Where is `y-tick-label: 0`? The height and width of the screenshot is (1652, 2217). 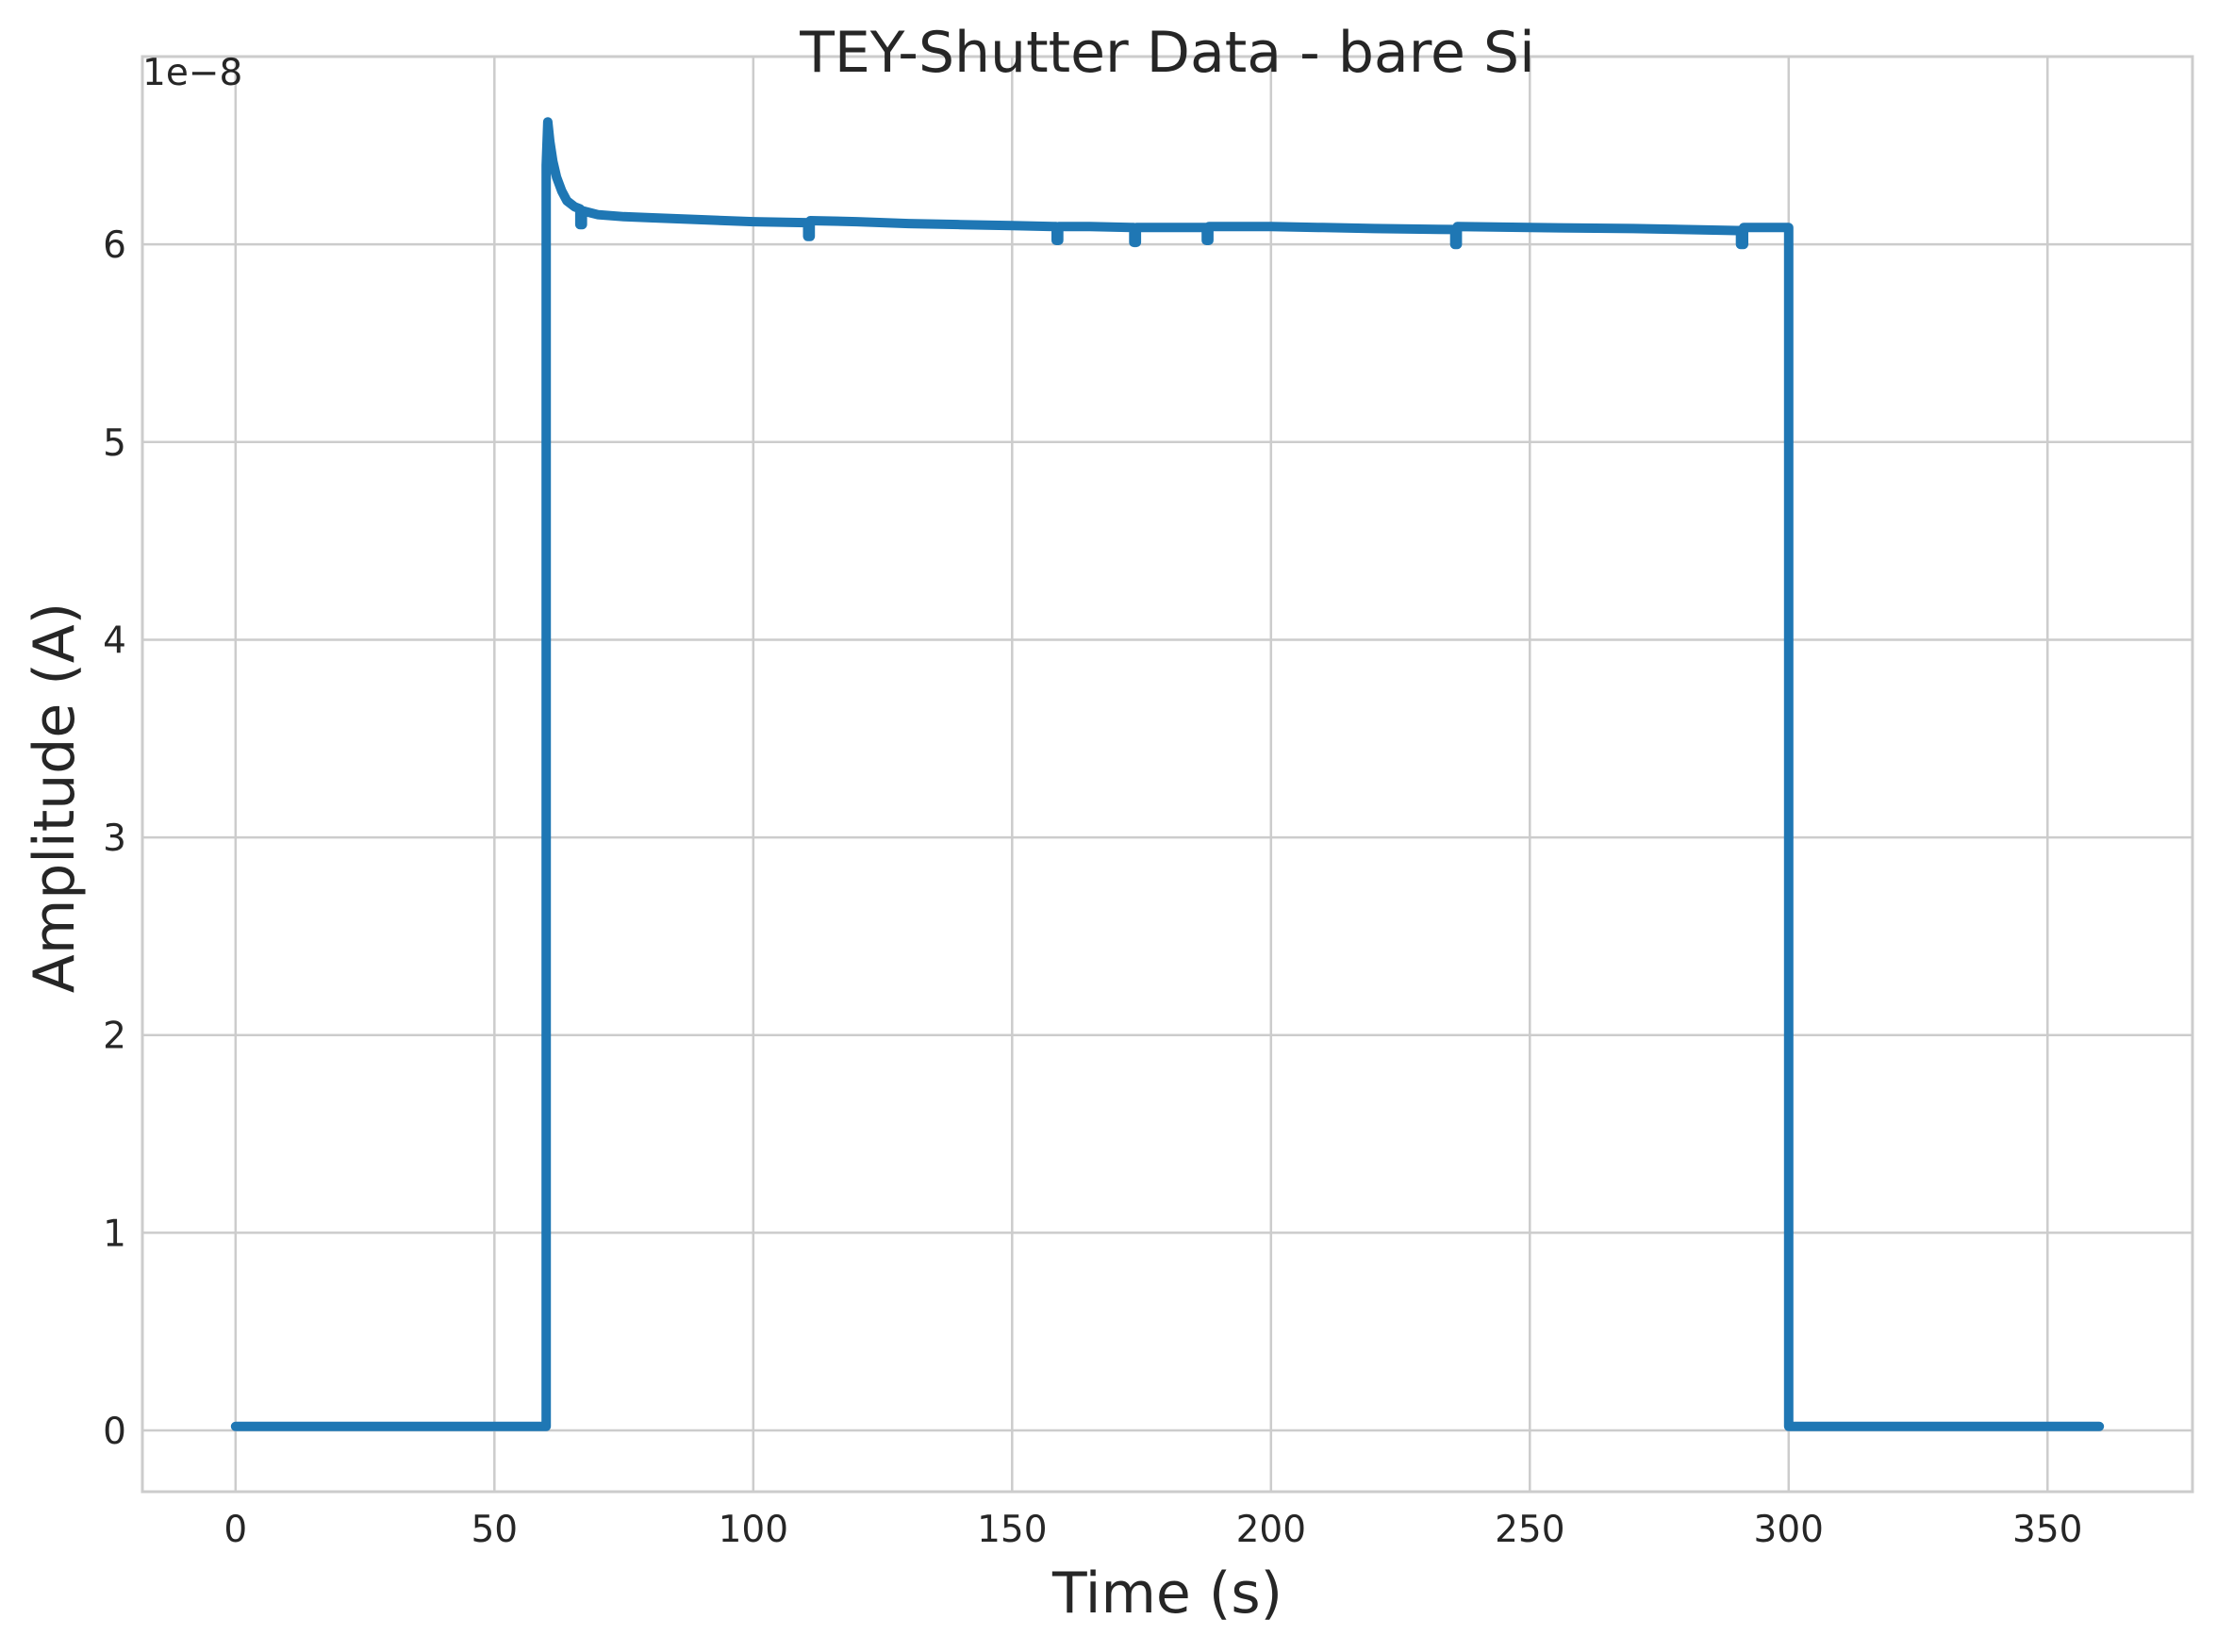
y-tick-label: 0 is located at coordinates (114, 1432).